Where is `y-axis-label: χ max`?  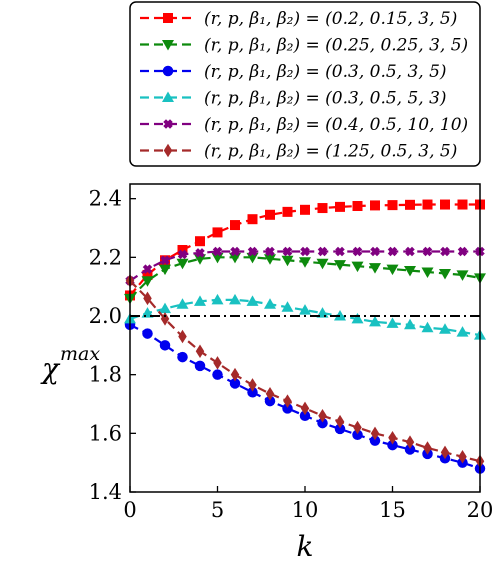 y-axis-label: χ max is located at coordinates (70, 364).